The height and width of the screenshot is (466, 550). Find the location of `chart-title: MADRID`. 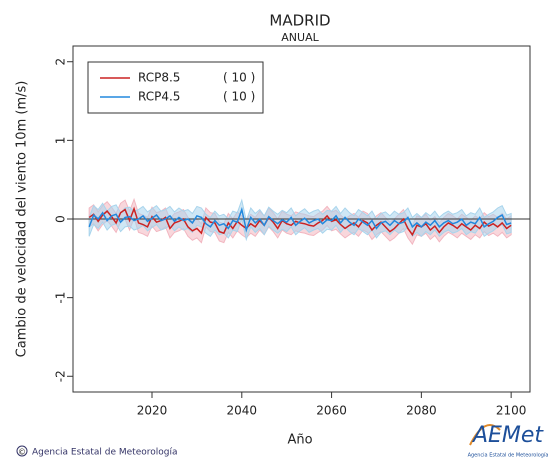

chart-title: MADRID is located at coordinates (299, 21).